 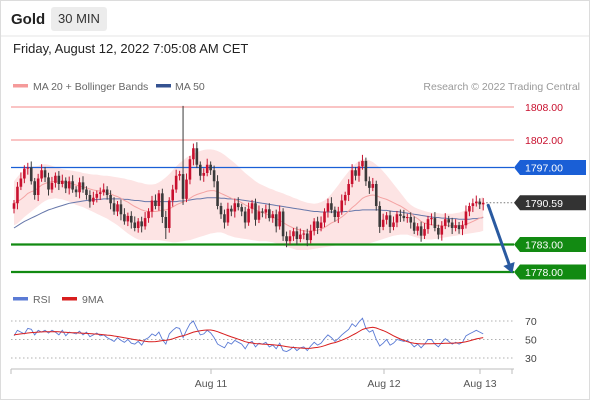 I want to click on rsi-legend: RSI 9MA, so click(x=58, y=300).